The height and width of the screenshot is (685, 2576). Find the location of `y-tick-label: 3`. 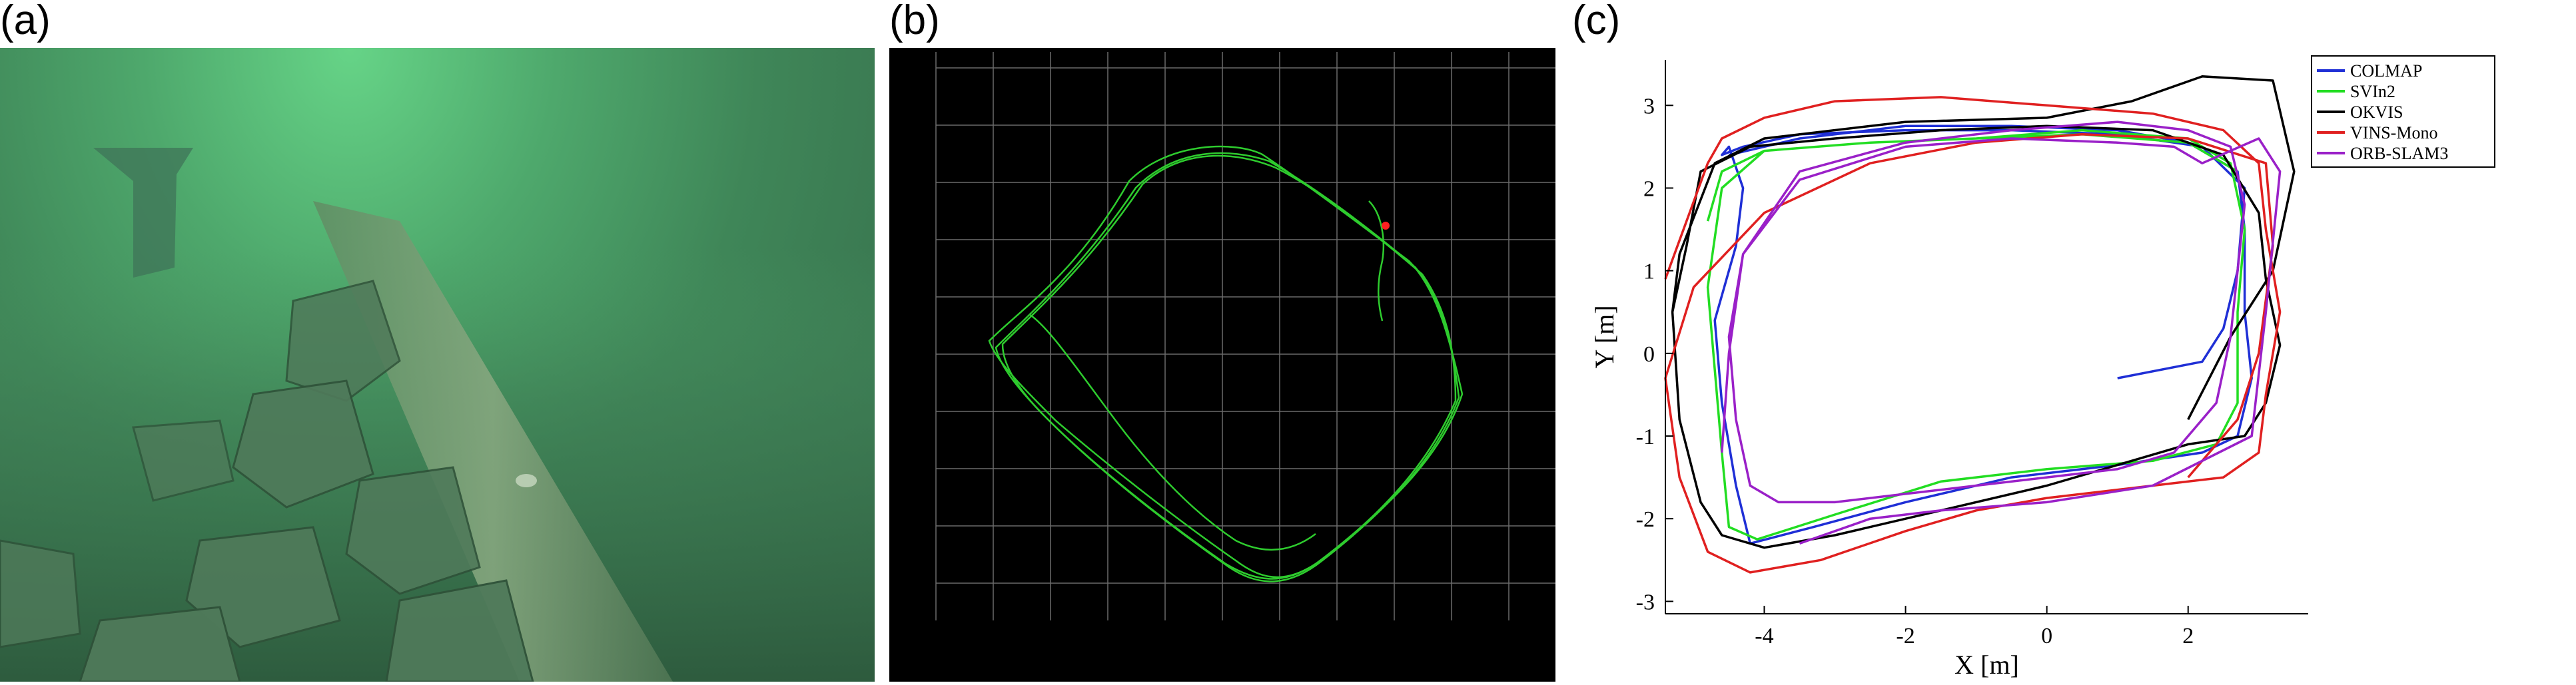

y-tick-label: 3 is located at coordinates (1649, 106).